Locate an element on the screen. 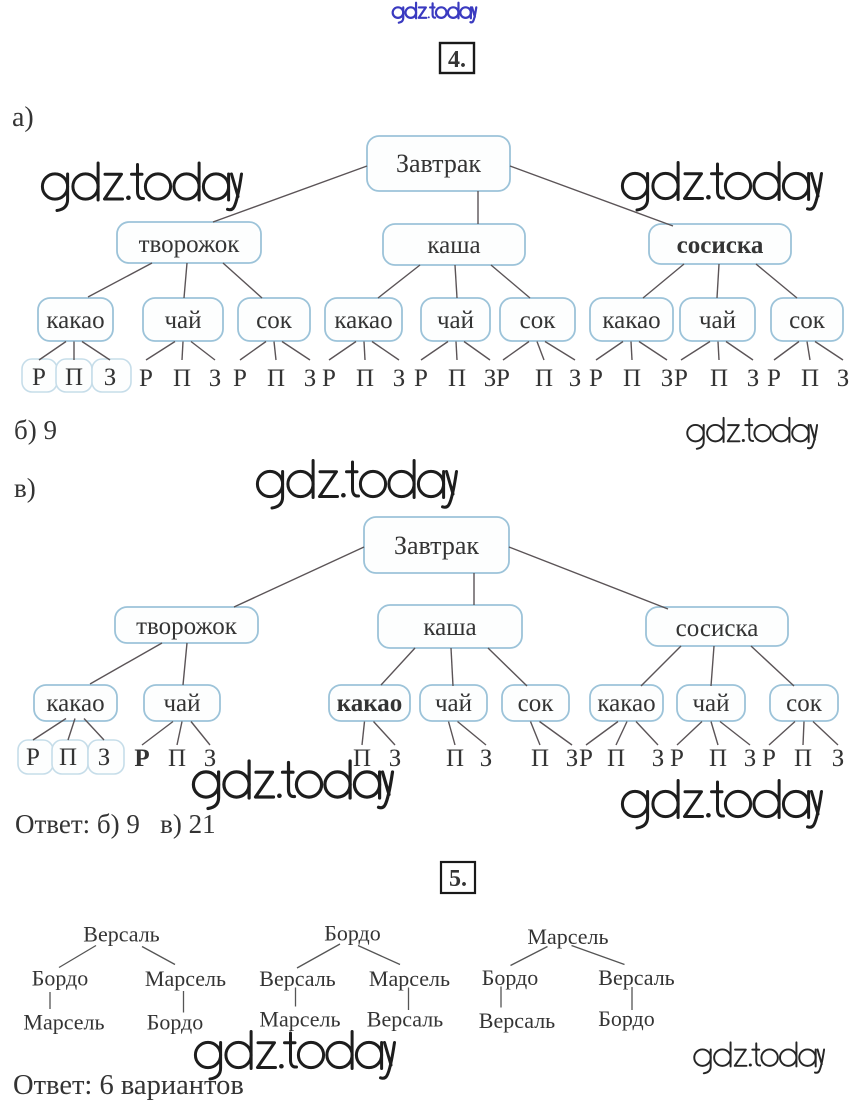  svg-text: б) 9 is located at coordinates (35, 430).